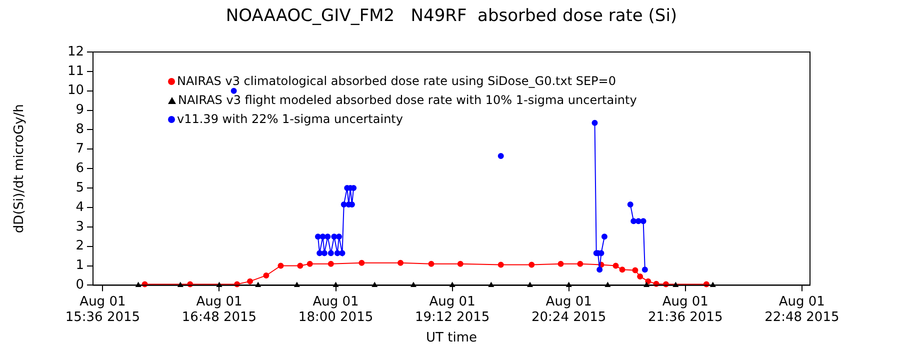 The image size is (900, 350). Describe the element at coordinates (290, 119) in the screenshot. I see `legend-label: v11.39 with 22% 1-sigma uncertainty` at that location.